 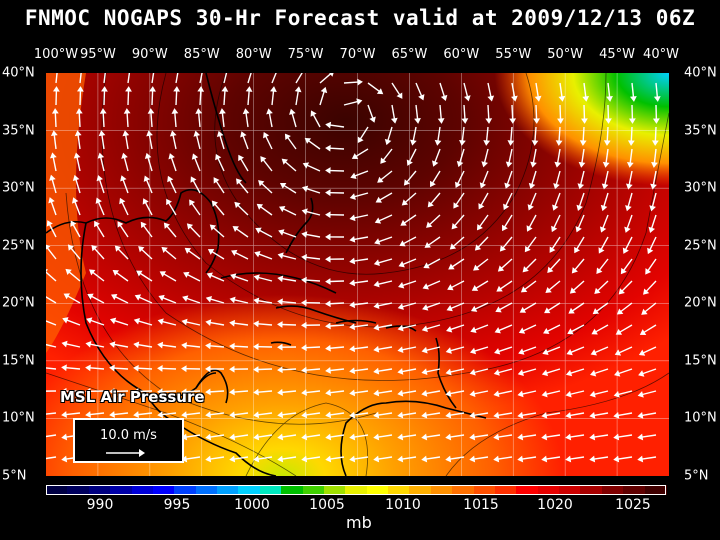 What do you see at coordinates (481, 505) in the screenshot?
I see `colorbar-tick-label: 1015` at bounding box center [481, 505].